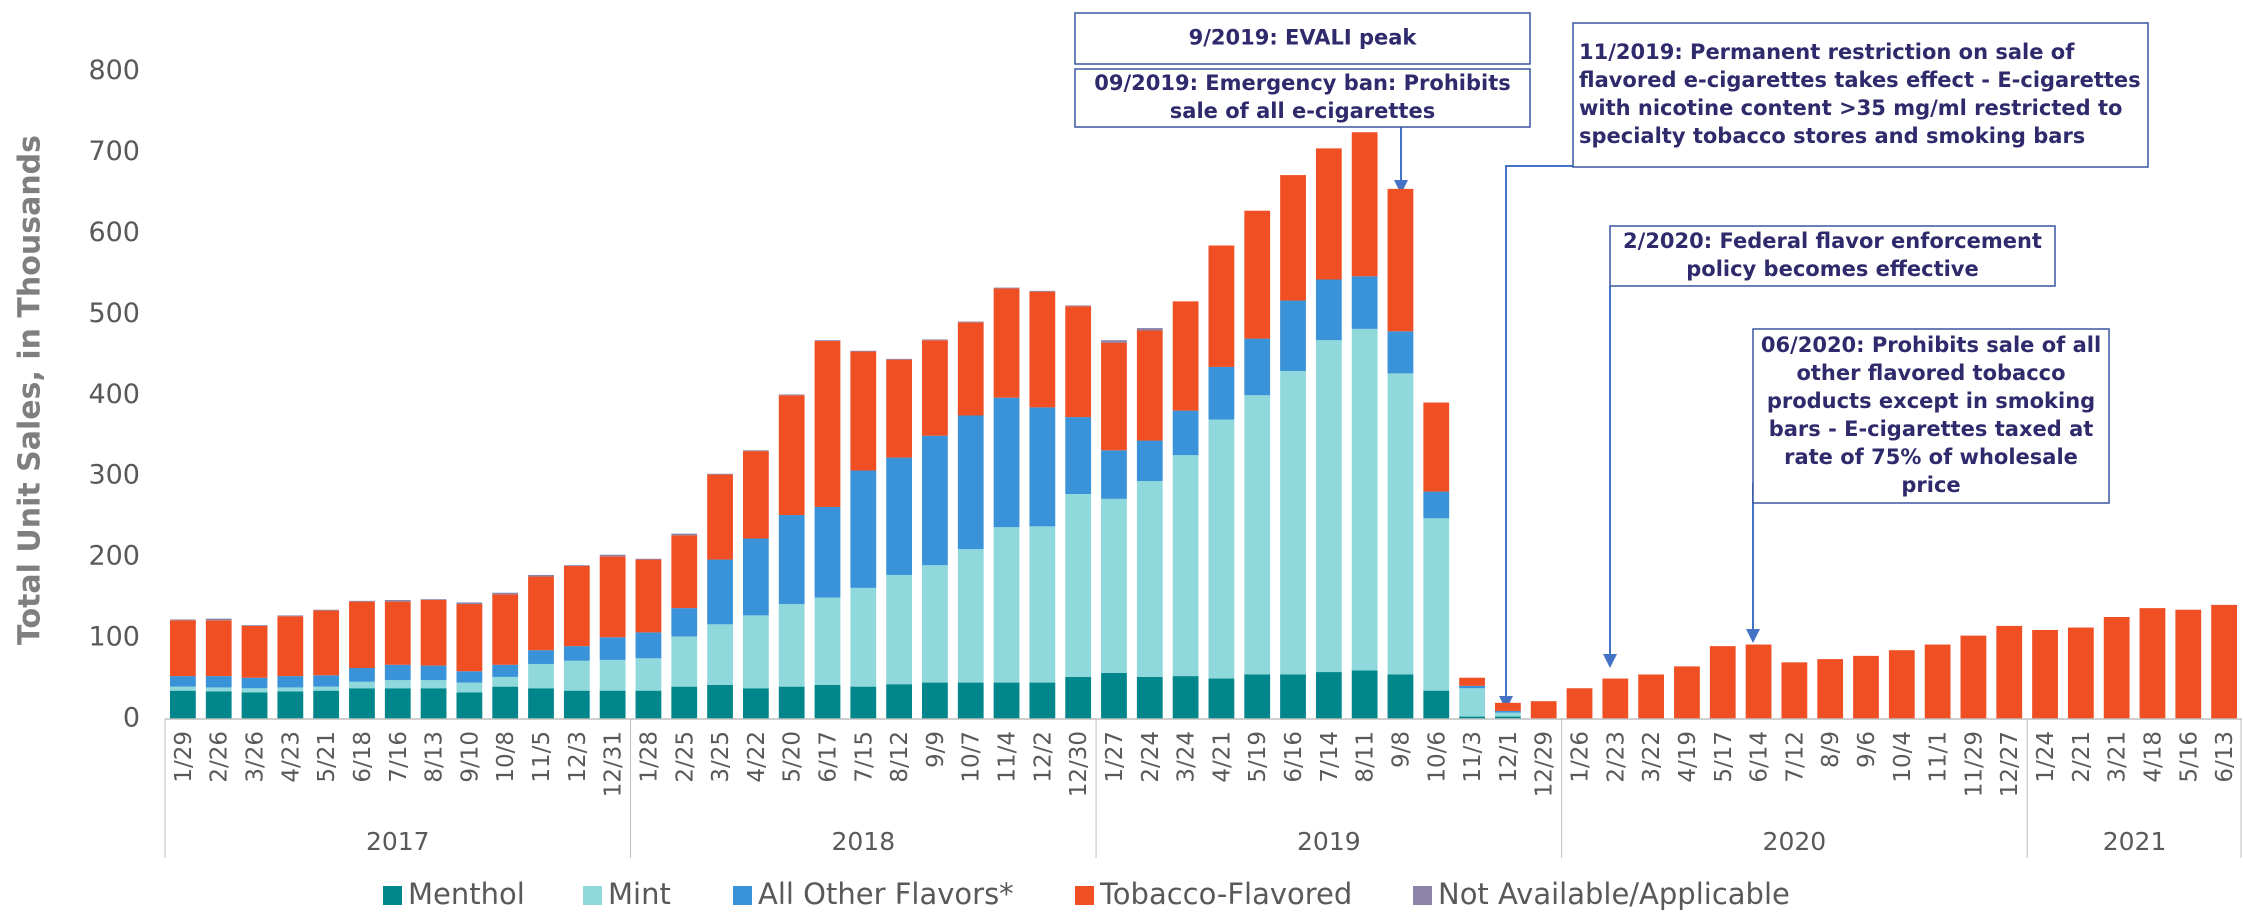  I want to click on x-tick-label: 6/13, so click(2225, 757).